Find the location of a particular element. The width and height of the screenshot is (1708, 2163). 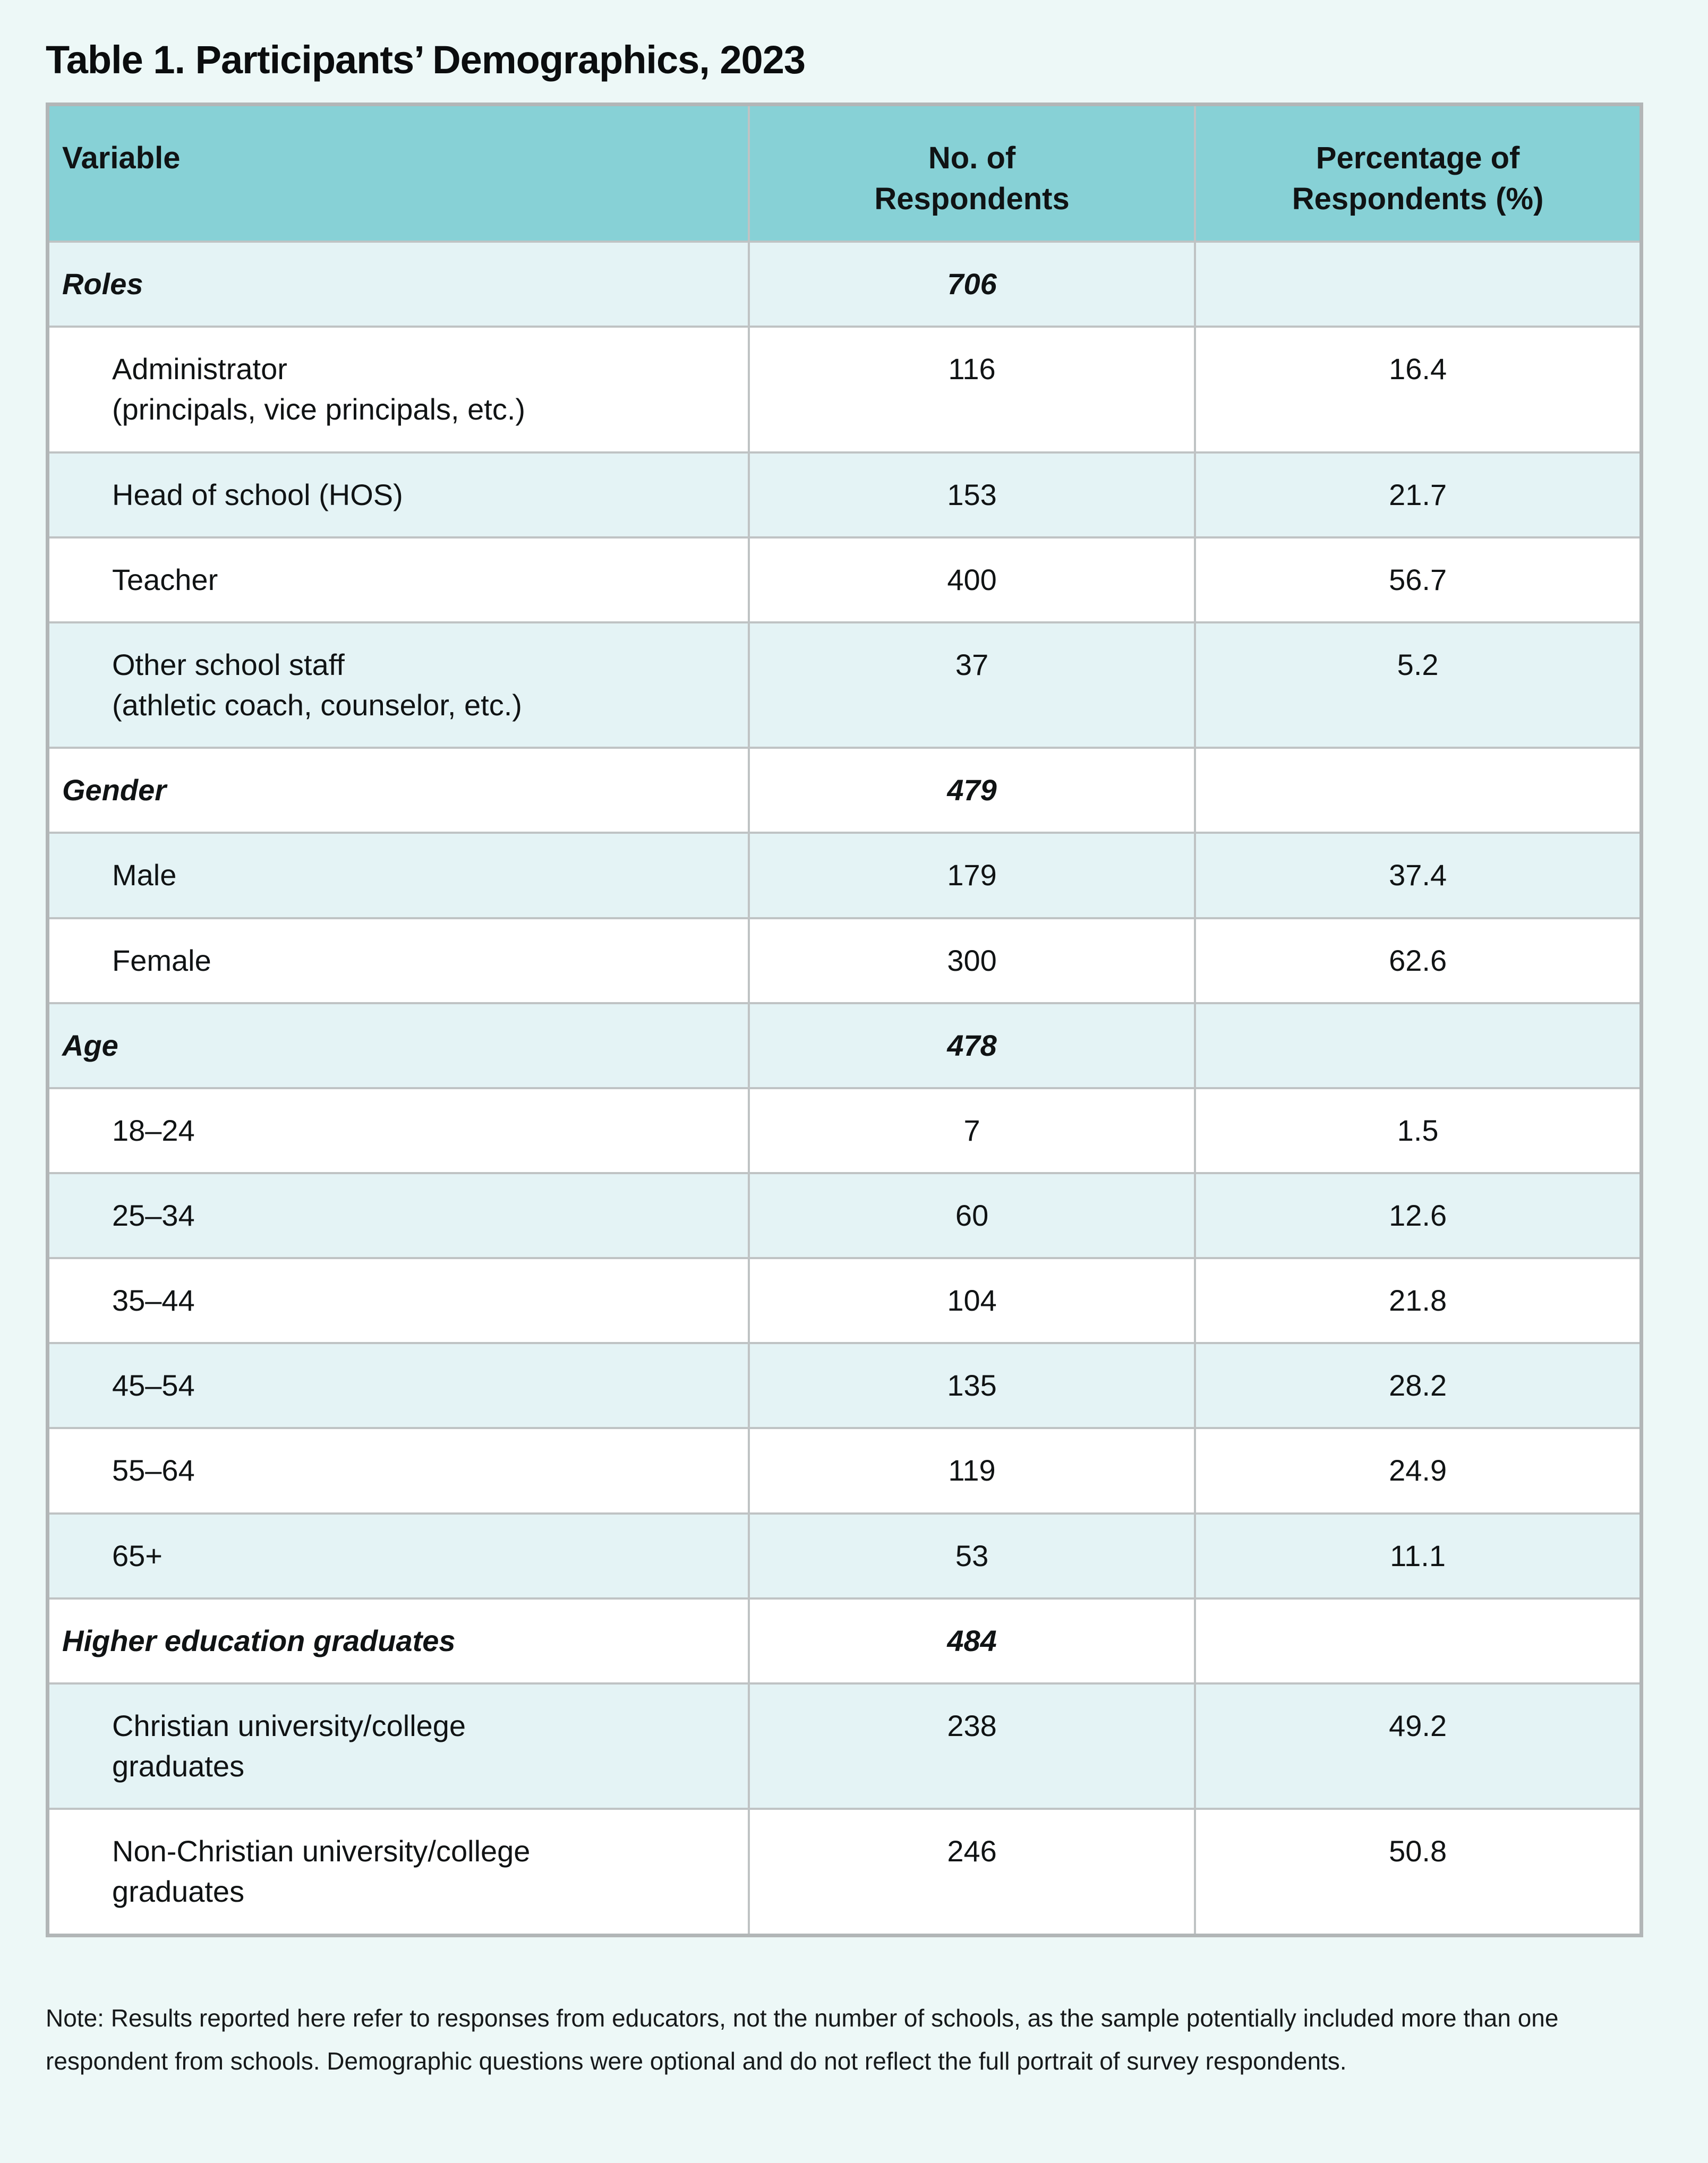

table-row-head-of-school: Head of school (HOS) 153 21.7 is located at coordinates (844, 494).